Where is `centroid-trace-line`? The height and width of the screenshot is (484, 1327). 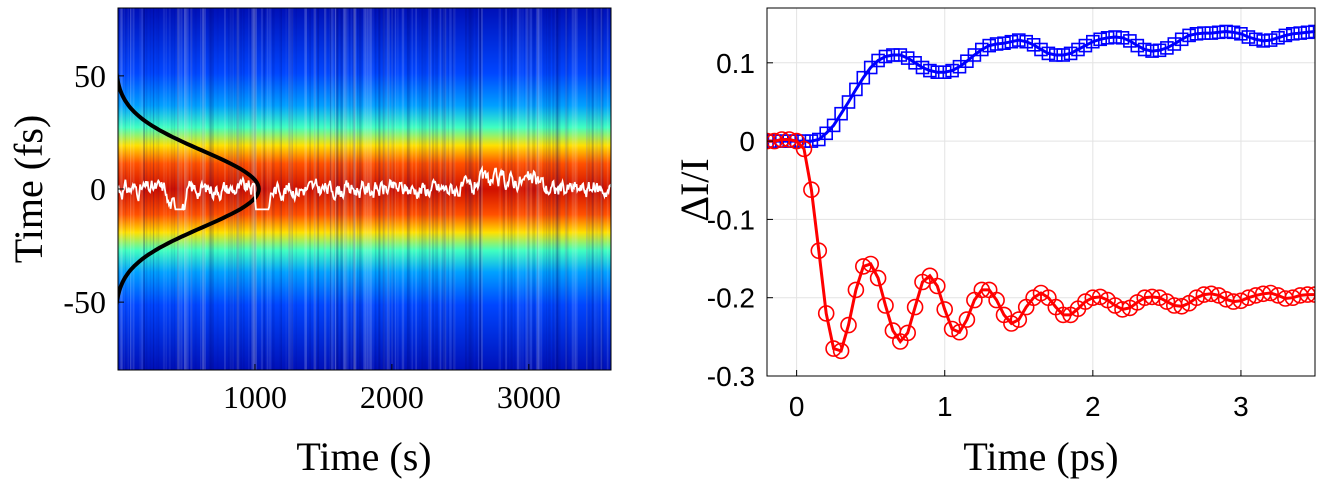
centroid-trace-line is located at coordinates (364, 188).